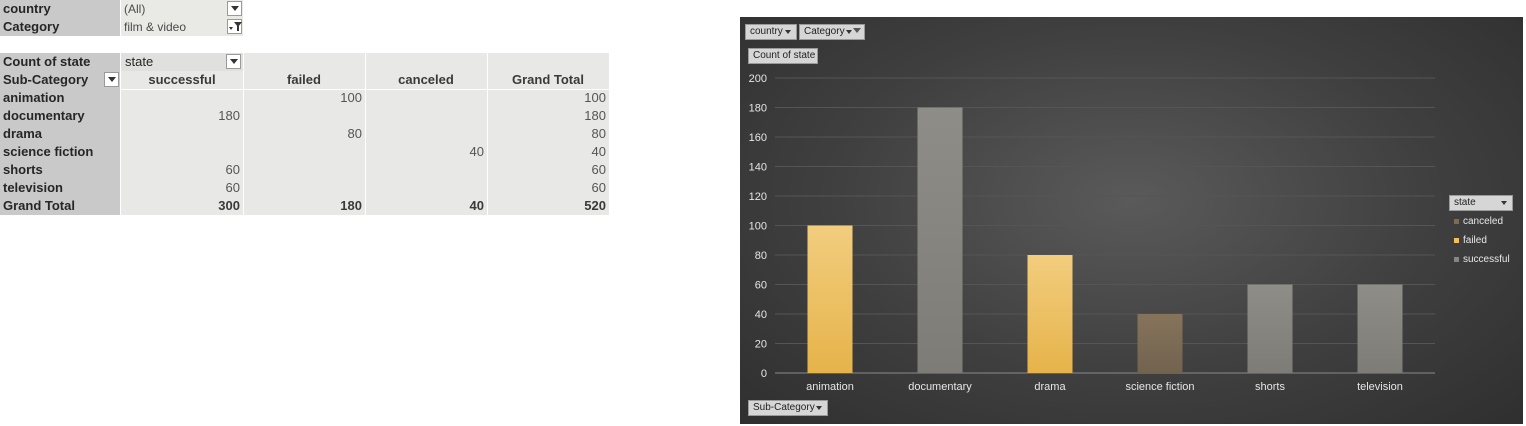 Image resolution: width=1526 pixels, height=426 pixels. I want to click on x-tick-label: shorts, so click(1270, 387).